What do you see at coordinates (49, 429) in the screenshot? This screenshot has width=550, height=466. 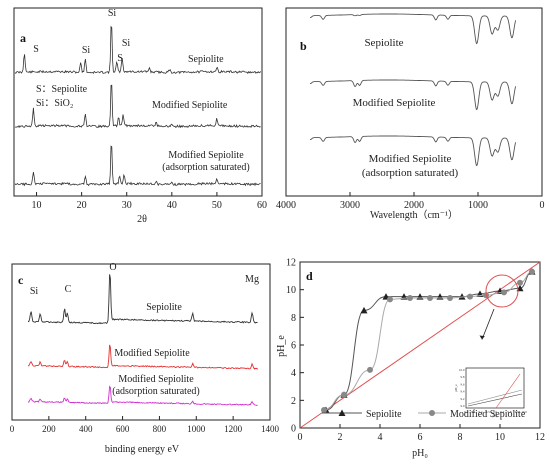 I see `x-tick-label: 200` at bounding box center [49, 429].